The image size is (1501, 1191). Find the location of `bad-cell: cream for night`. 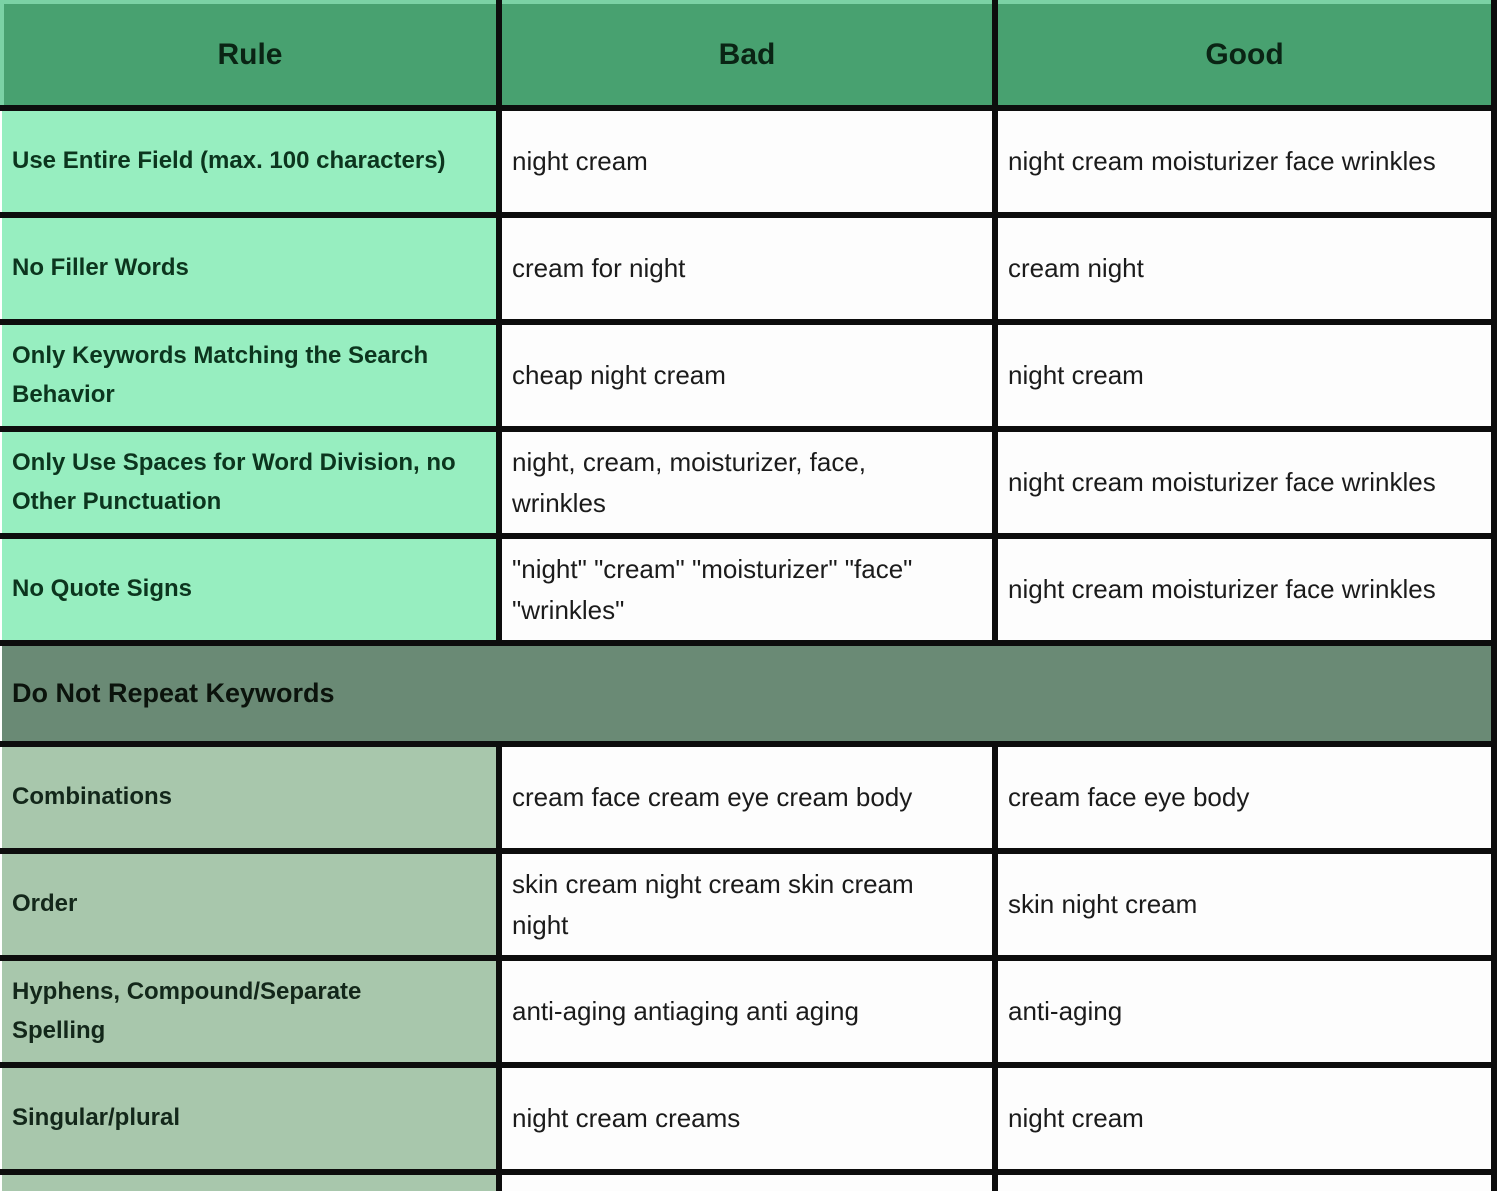

bad-cell: cream for night is located at coordinates (747, 268).